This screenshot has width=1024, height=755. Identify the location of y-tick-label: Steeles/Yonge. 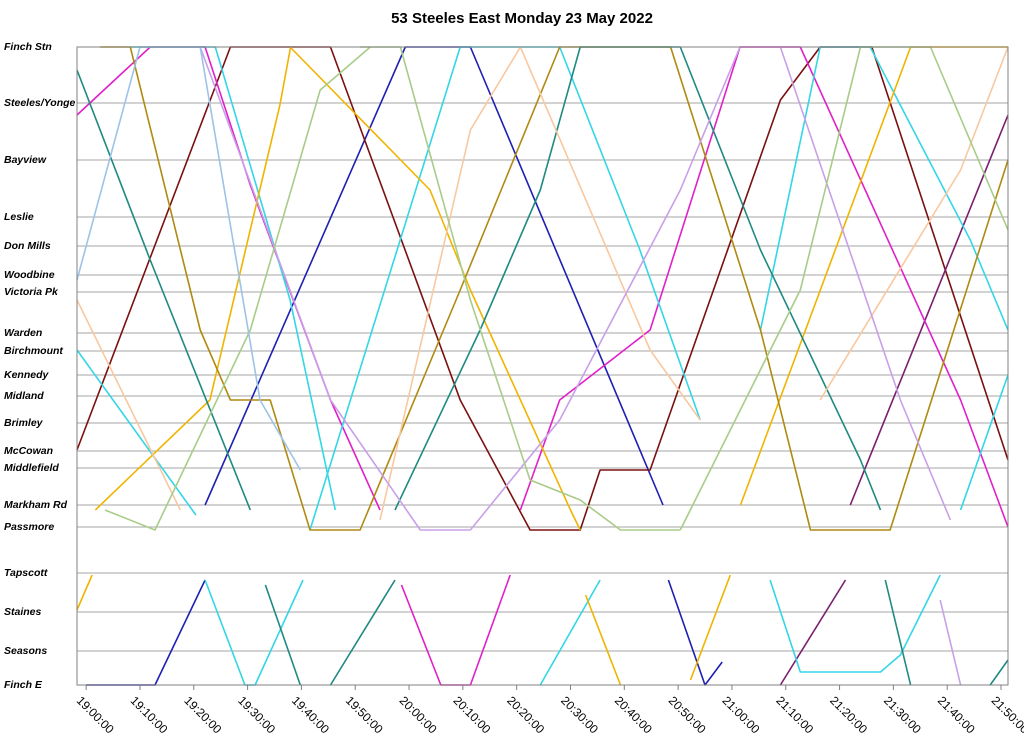
(40, 103).